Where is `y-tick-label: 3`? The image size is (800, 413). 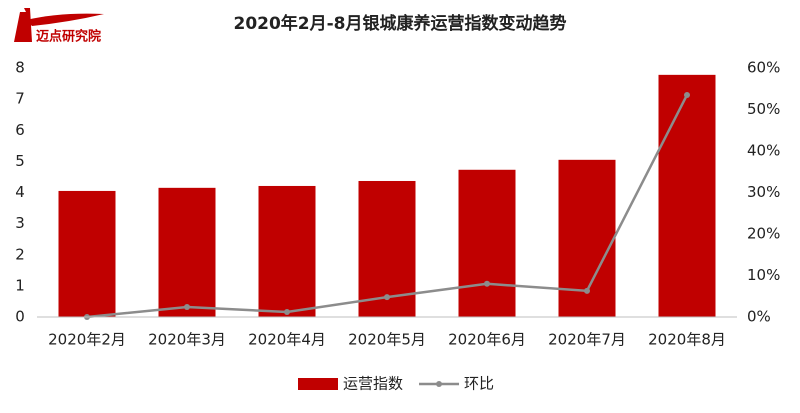
y-tick-label: 3 is located at coordinates (20, 223).